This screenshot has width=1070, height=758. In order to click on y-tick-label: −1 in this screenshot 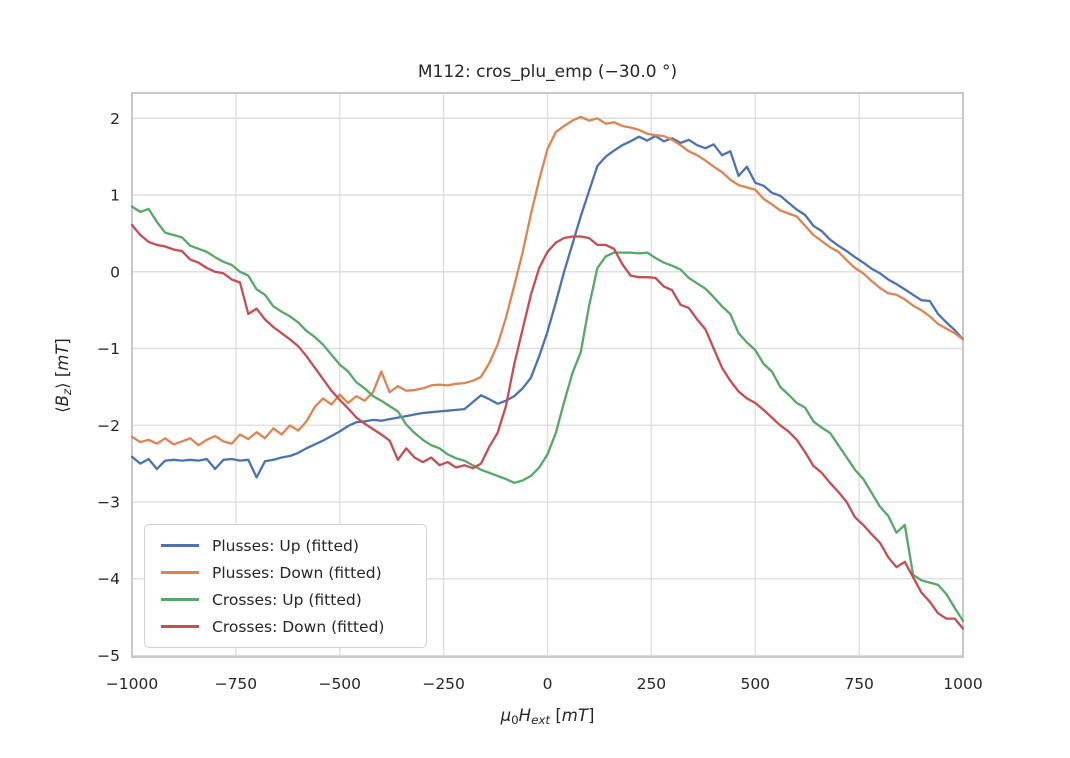, I will do `click(108, 349)`.